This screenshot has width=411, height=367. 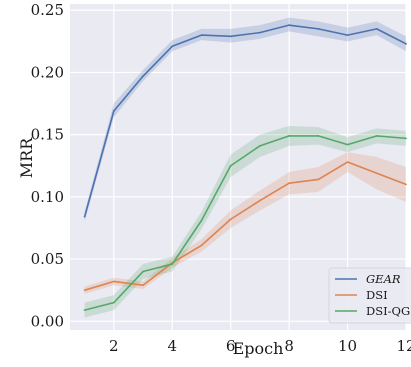 What do you see at coordinates (172, 346) in the screenshot?
I see `x-tick-label: 4` at bounding box center [172, 346].